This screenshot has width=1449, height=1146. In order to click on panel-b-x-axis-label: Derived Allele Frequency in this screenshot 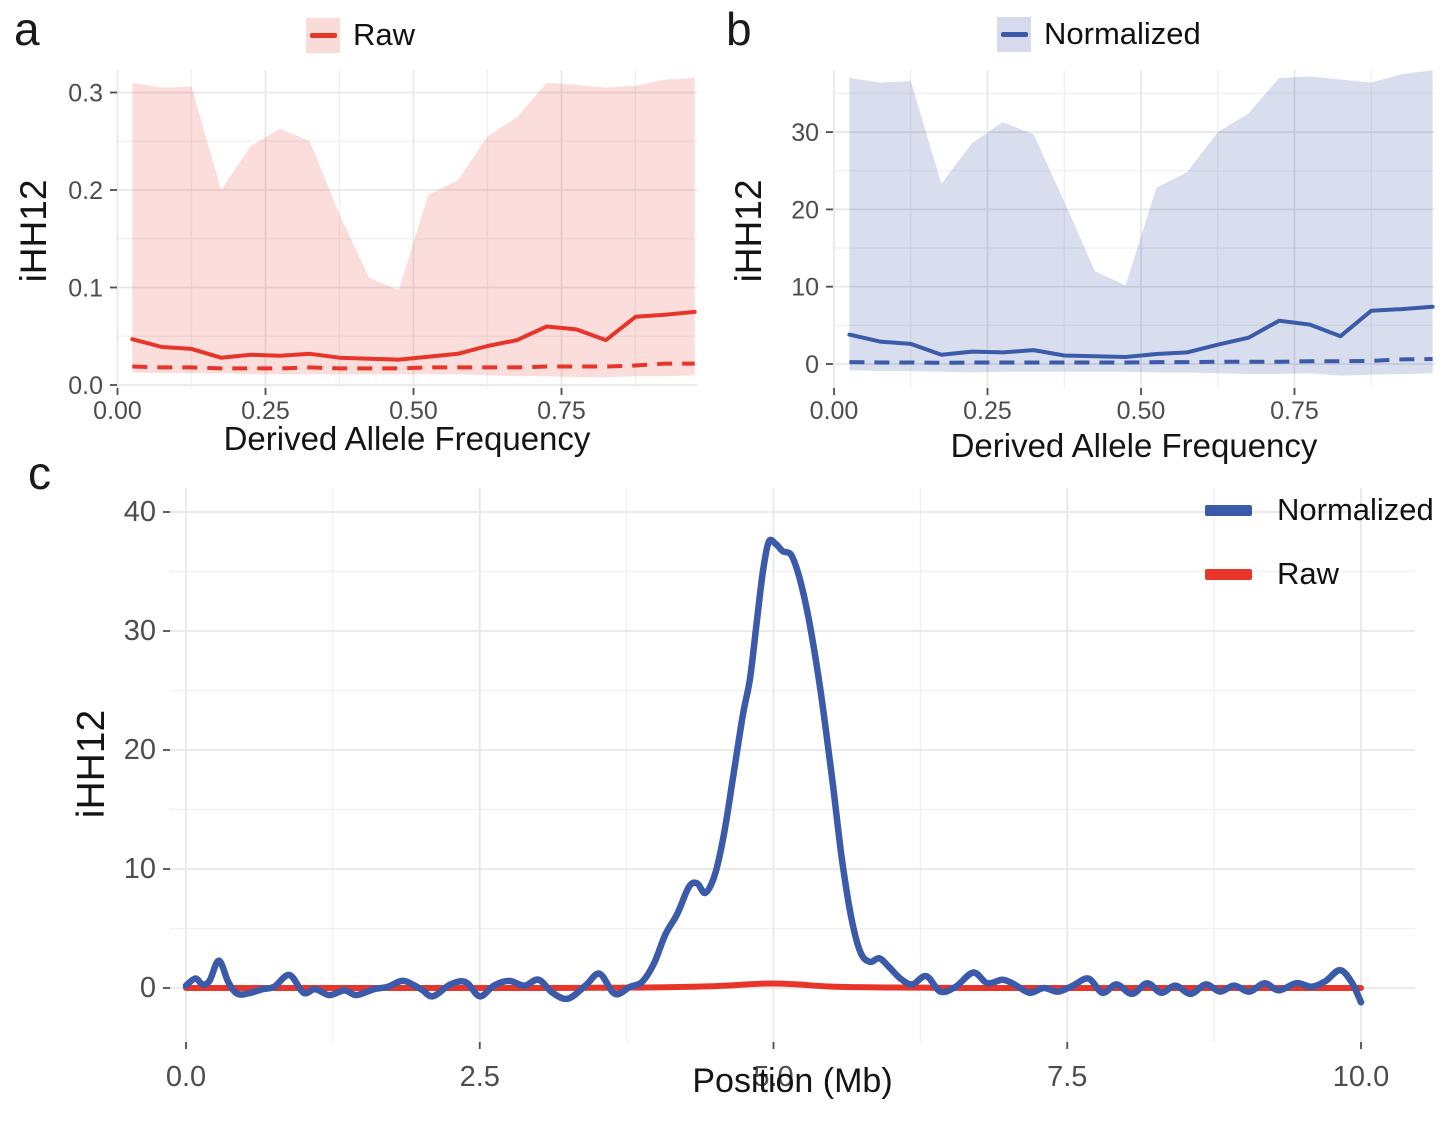, I will do `click(1134, 445)`.